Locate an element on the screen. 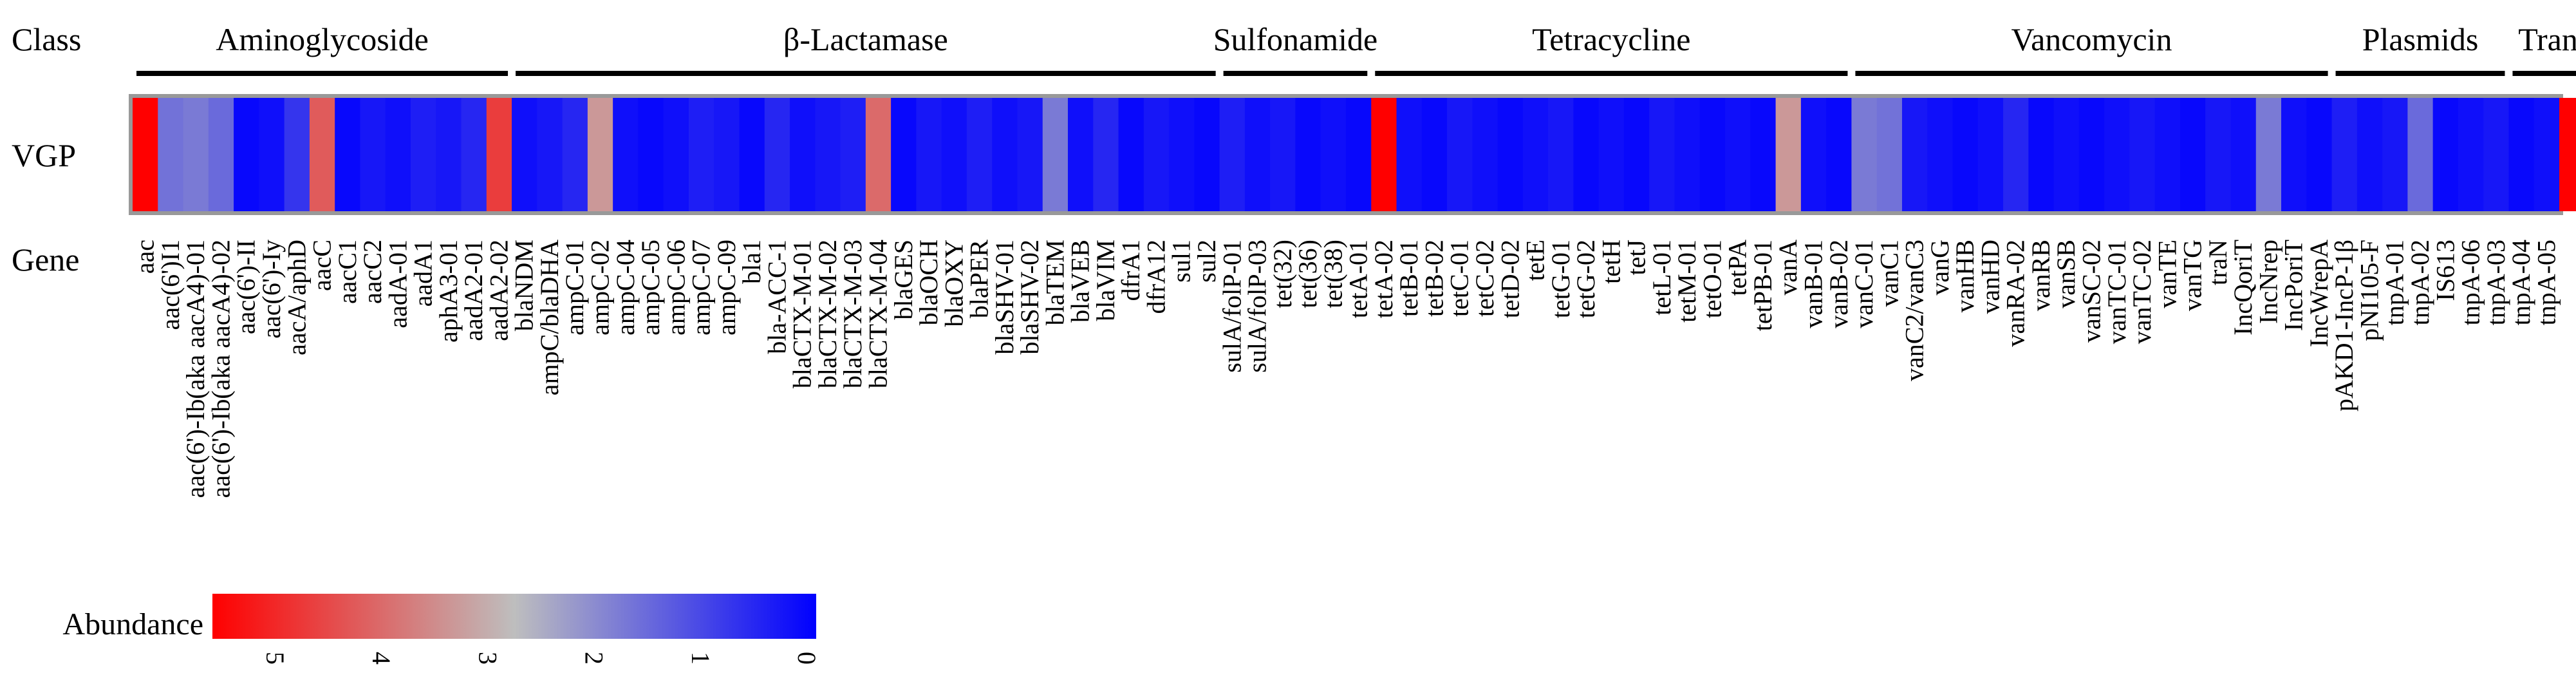 Image resolution: width=2576 pixels, height=700 pixels. gene-label: dfrA1 is located at coordinates (1130, 270).